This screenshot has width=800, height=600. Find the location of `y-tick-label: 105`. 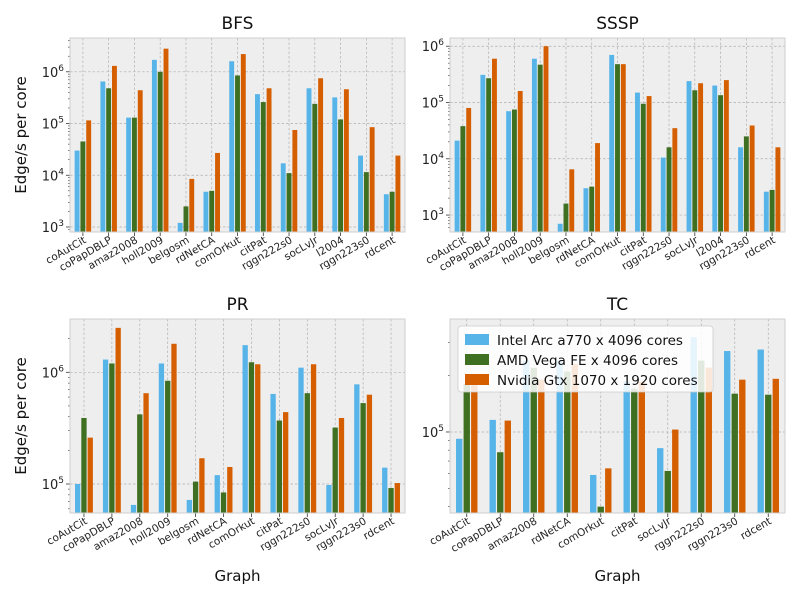

y-tick-label: 105 is located at coordinates (433, 103).